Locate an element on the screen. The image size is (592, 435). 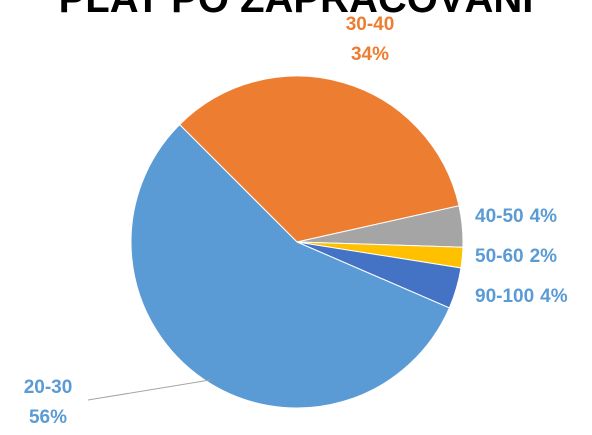
category-label: 50-60 is located at coordinates (499, 256).